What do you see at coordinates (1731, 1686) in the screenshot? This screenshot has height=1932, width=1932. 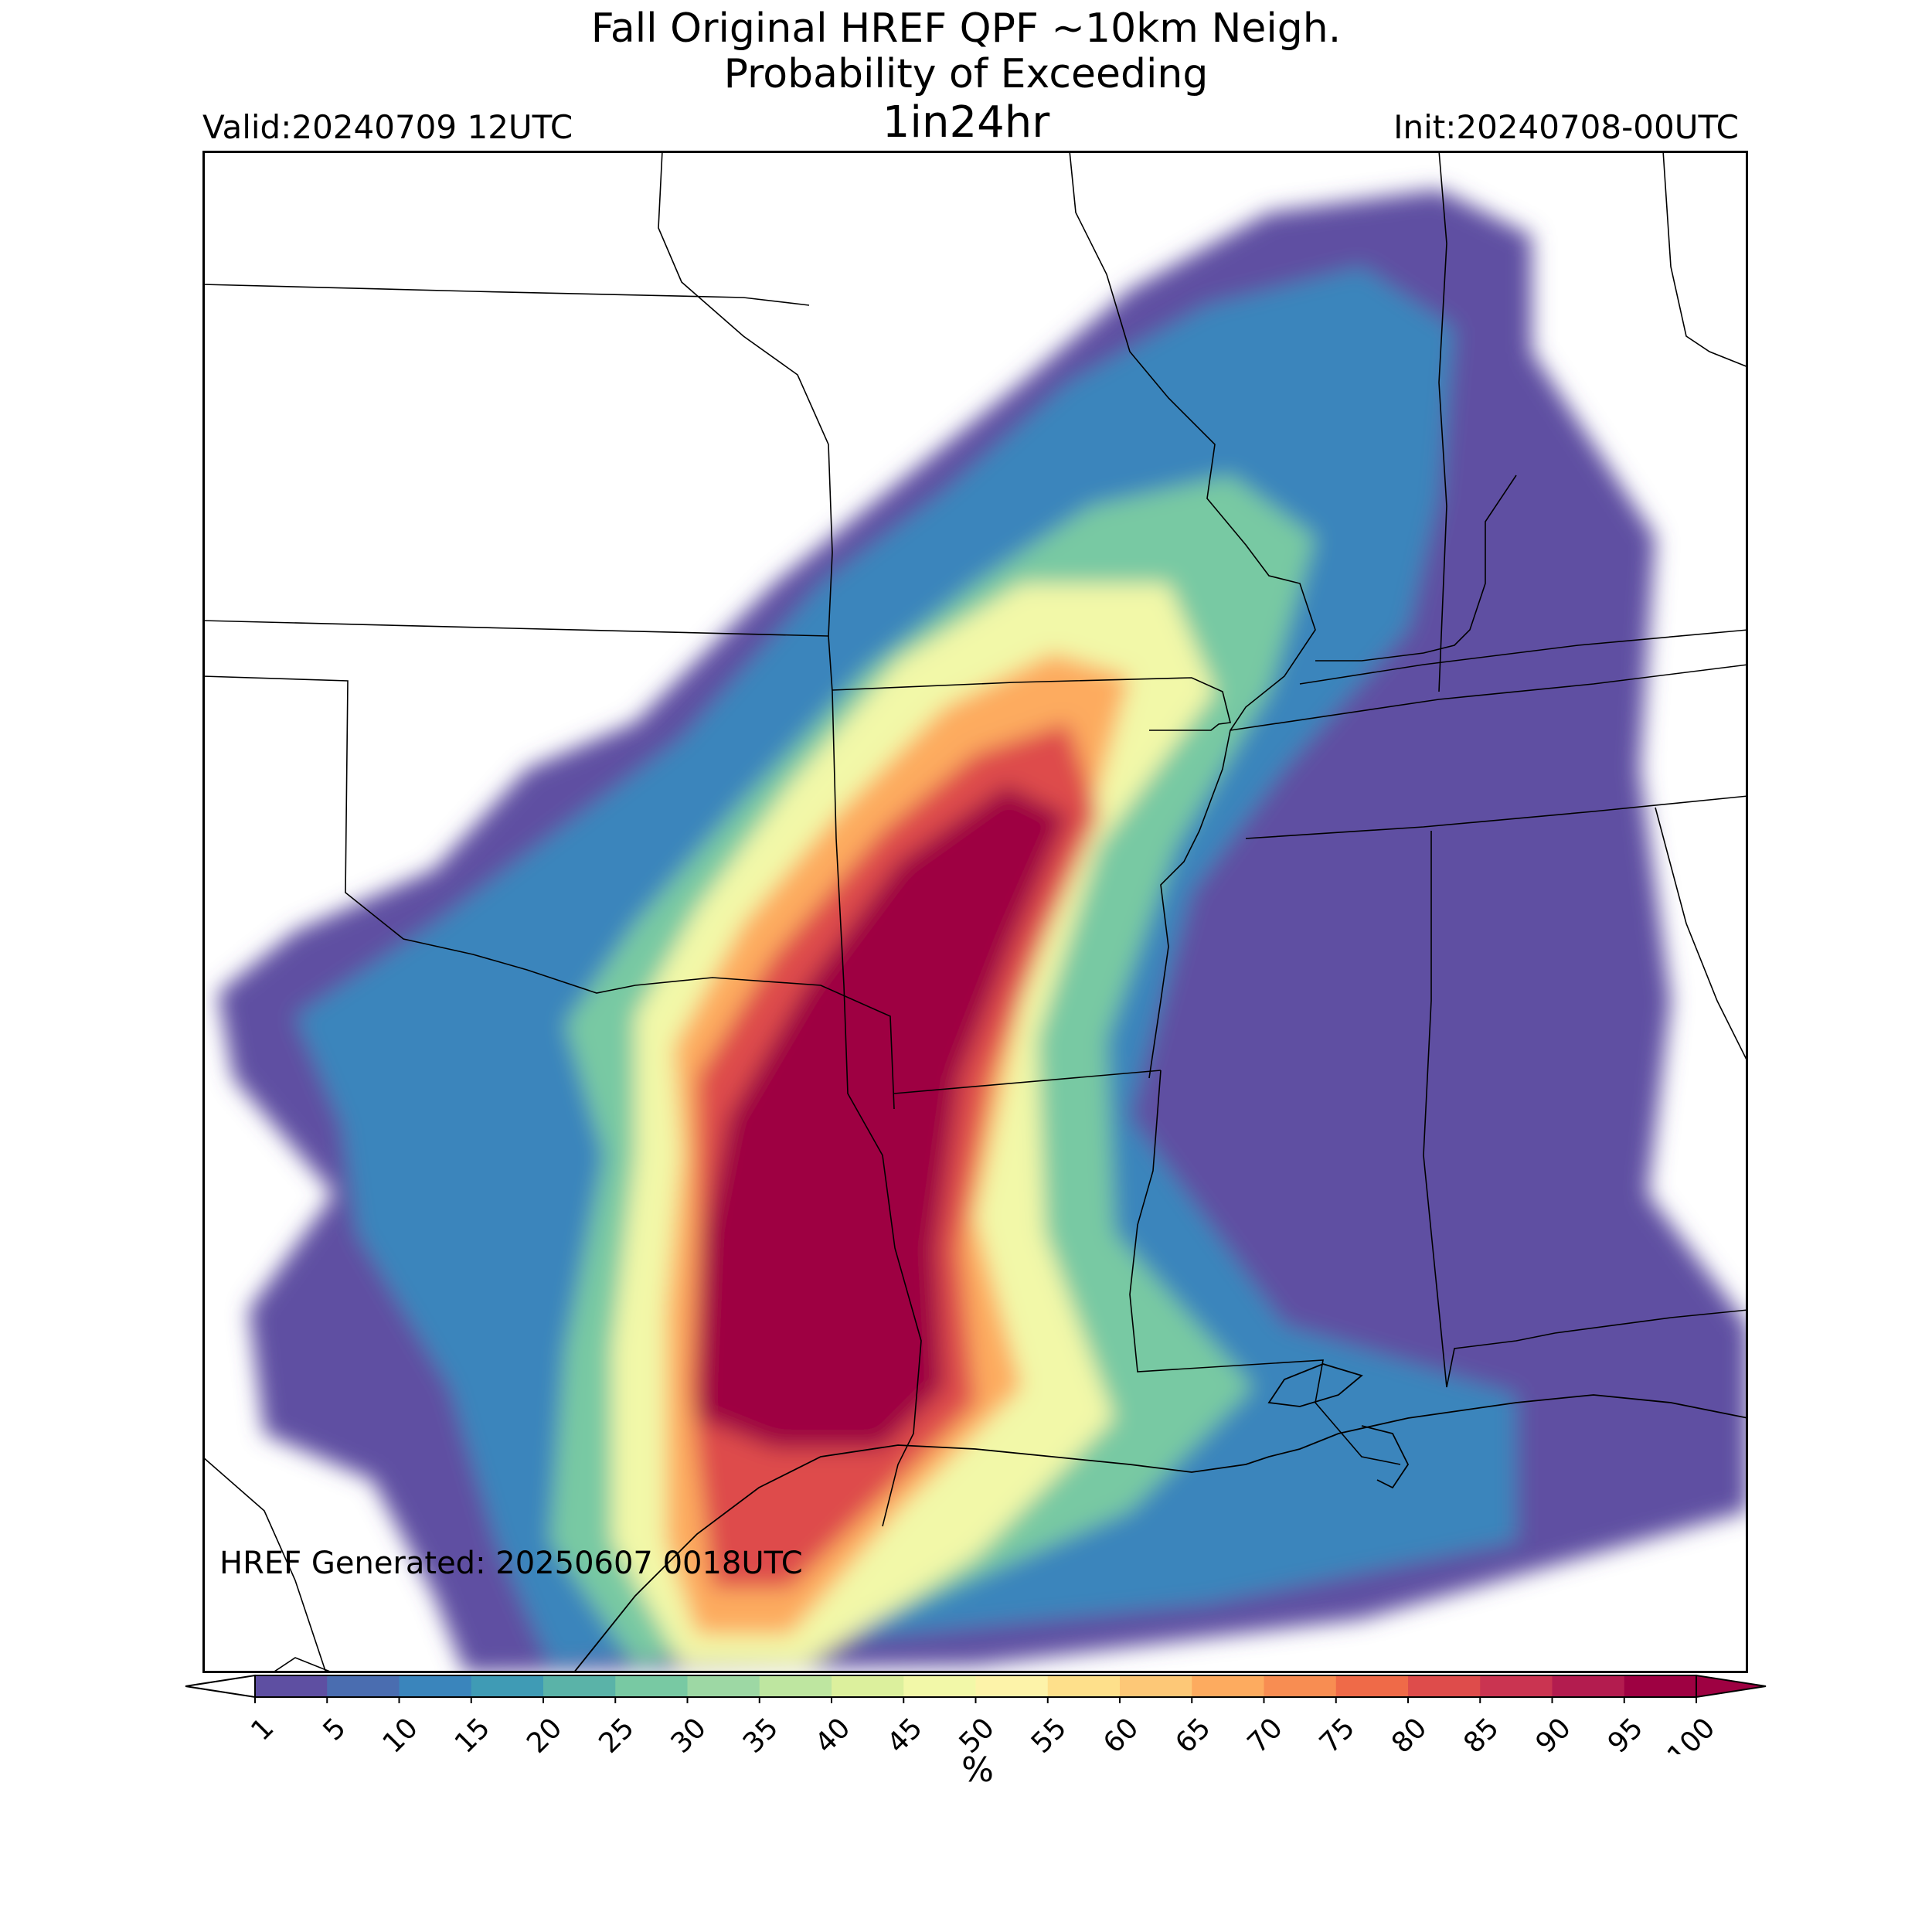 I see `colorbar-over-arrow` at bounding box center [1731, 1686].